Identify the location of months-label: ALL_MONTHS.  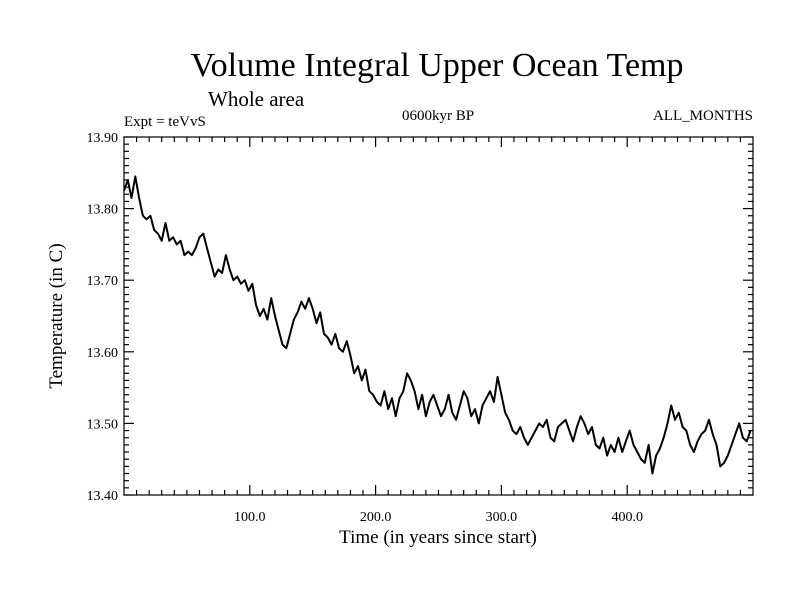
(703, 116).